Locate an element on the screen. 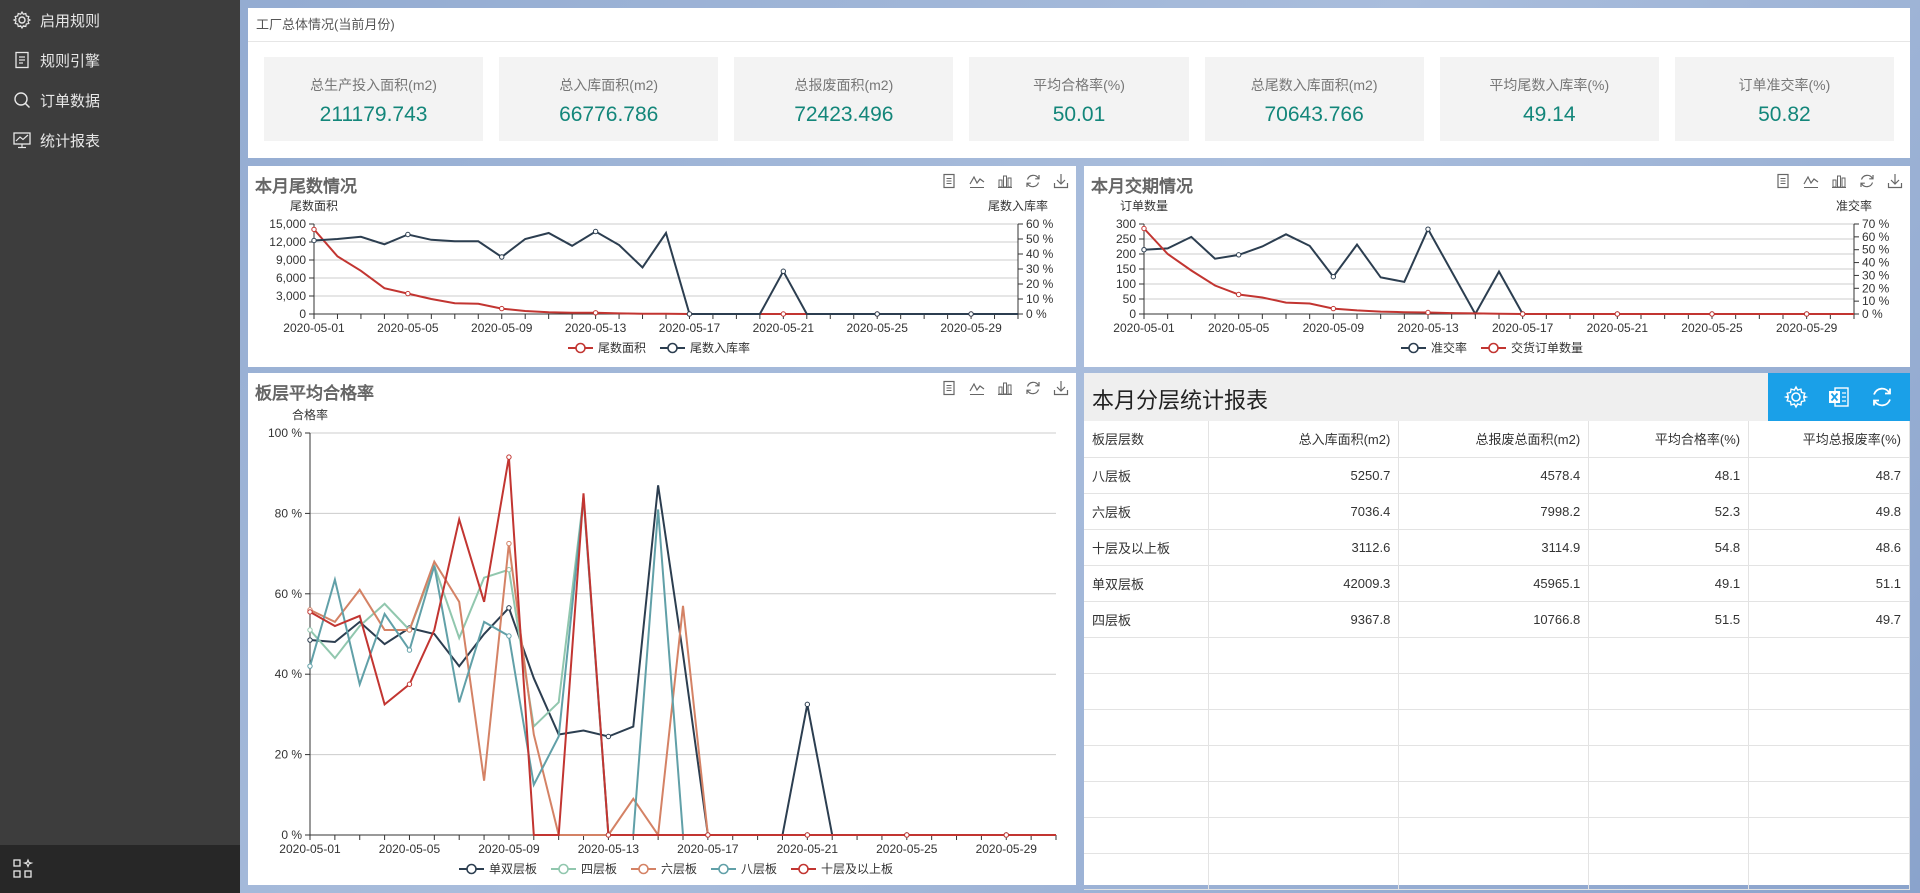  chart-title: 本月交期情况 is located at coordinates (1142, 186).